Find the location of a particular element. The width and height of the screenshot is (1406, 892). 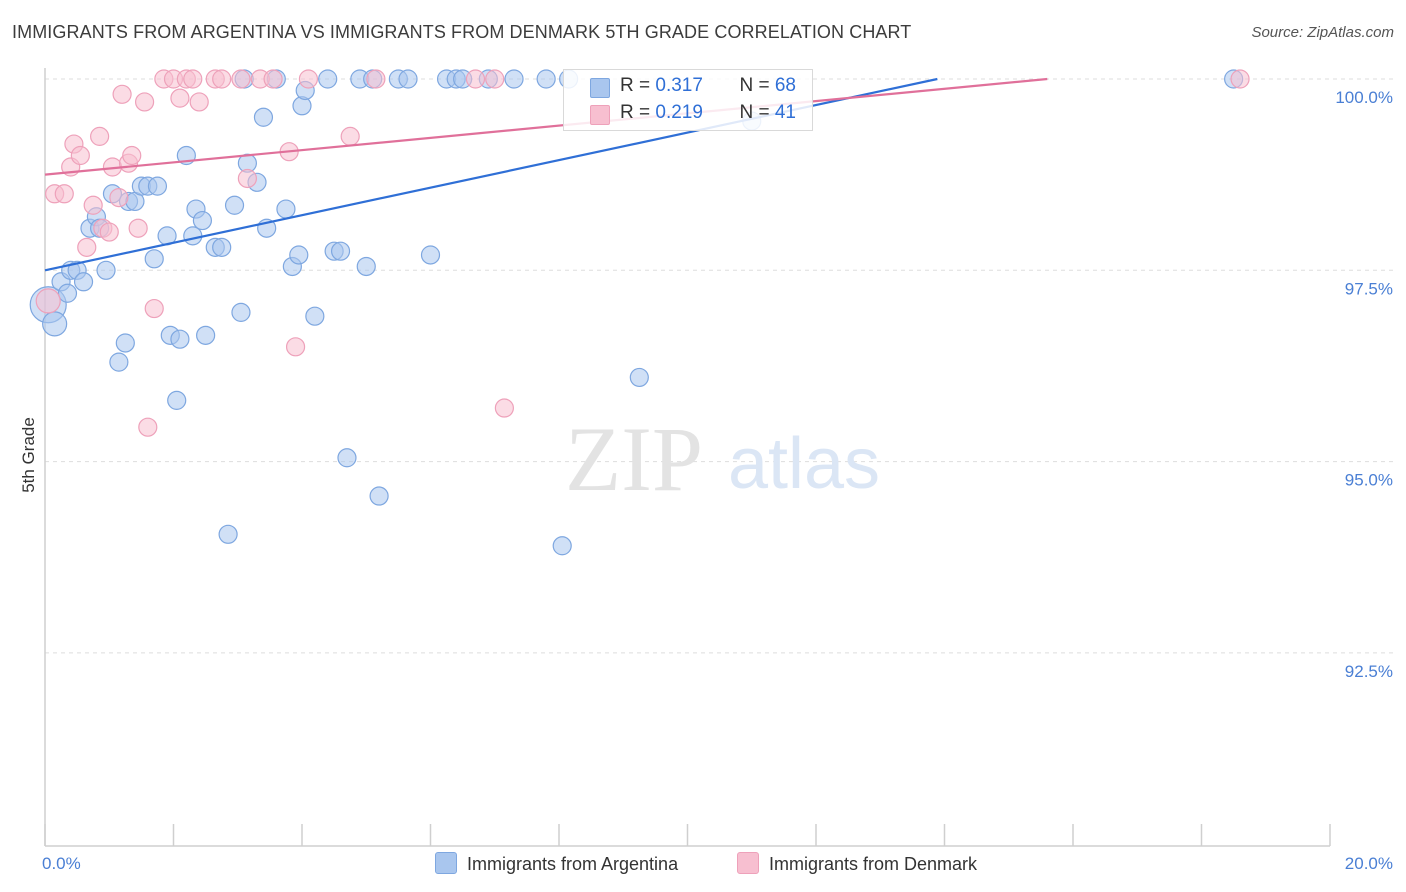

x-tick-label: 20.0% is located at coordinates (1369, 863).